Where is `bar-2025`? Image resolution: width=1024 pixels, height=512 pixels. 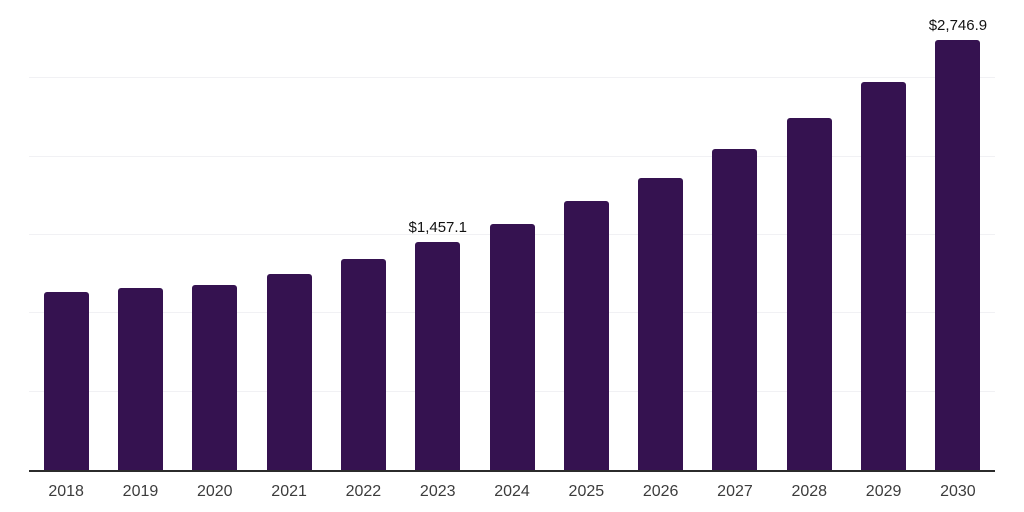
bar-2025 is located at coordinates (586, 335).